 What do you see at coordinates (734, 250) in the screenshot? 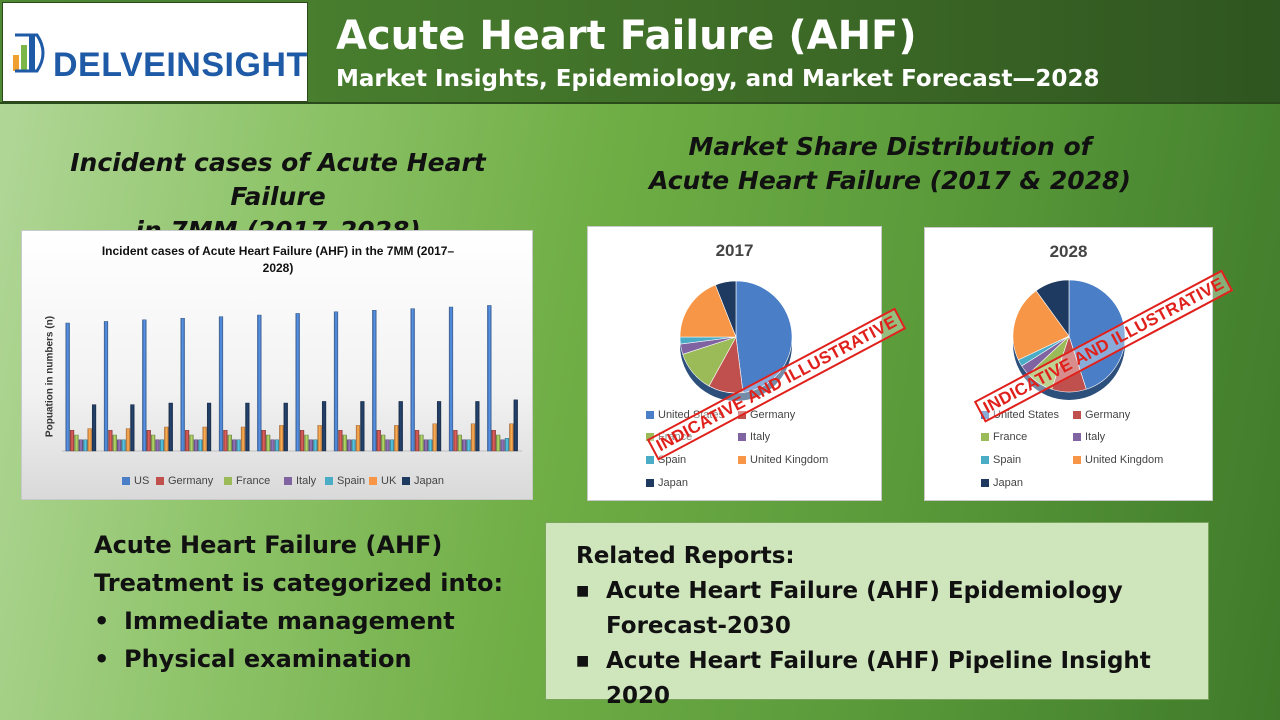
I see `pie-title-2017: 2017` at bounding box center [734, 250].